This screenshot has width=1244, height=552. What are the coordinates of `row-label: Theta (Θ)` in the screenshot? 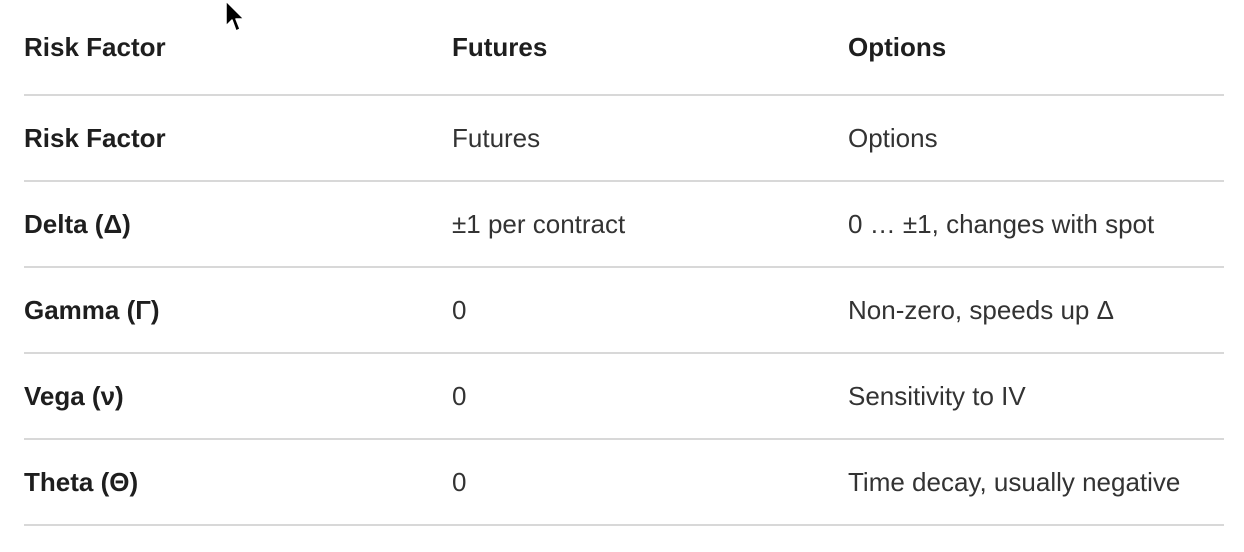 It's located at (238, 482).